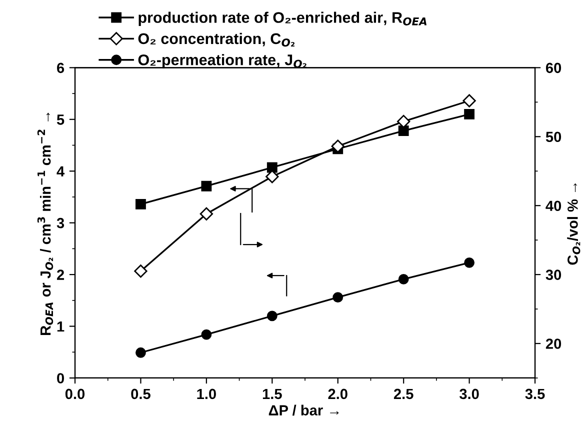  I want to click on x-axis-title: ΔP / bar →, so click(303, 410).